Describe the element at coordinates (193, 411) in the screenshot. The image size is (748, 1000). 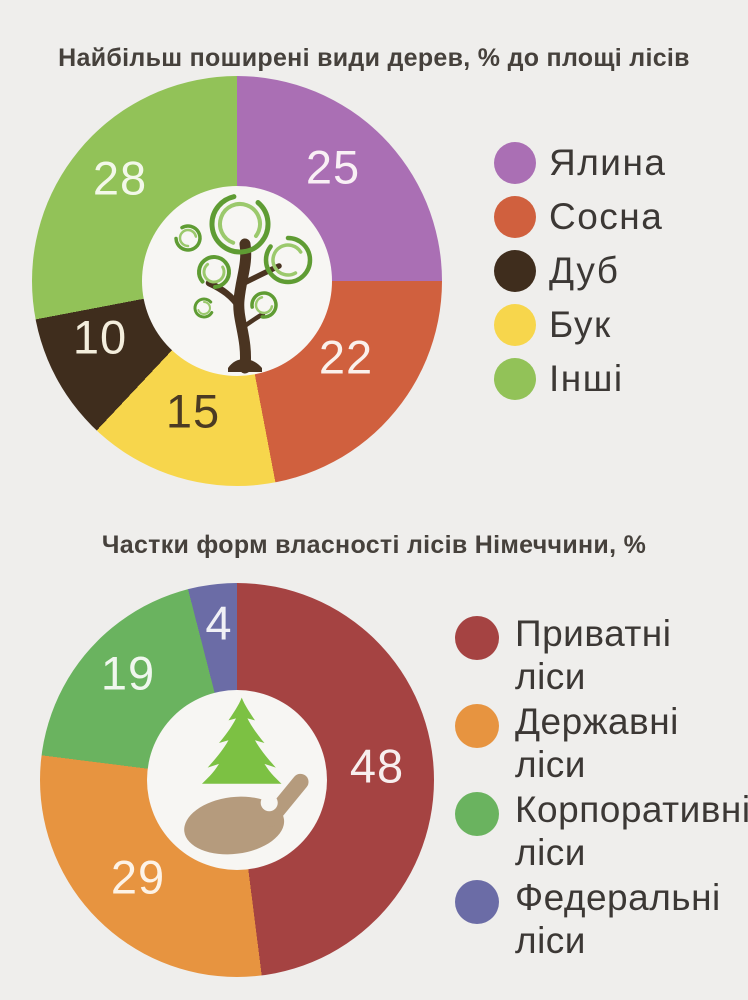
I see `slice-value-label: 15` at that location.